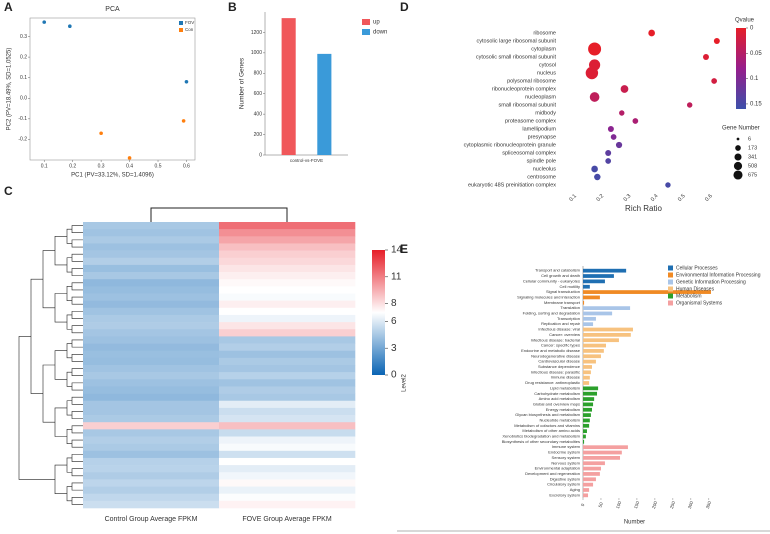 The image size is (770, 534). I want to click on colorbar-title: Qvalue, so click(745, 21).